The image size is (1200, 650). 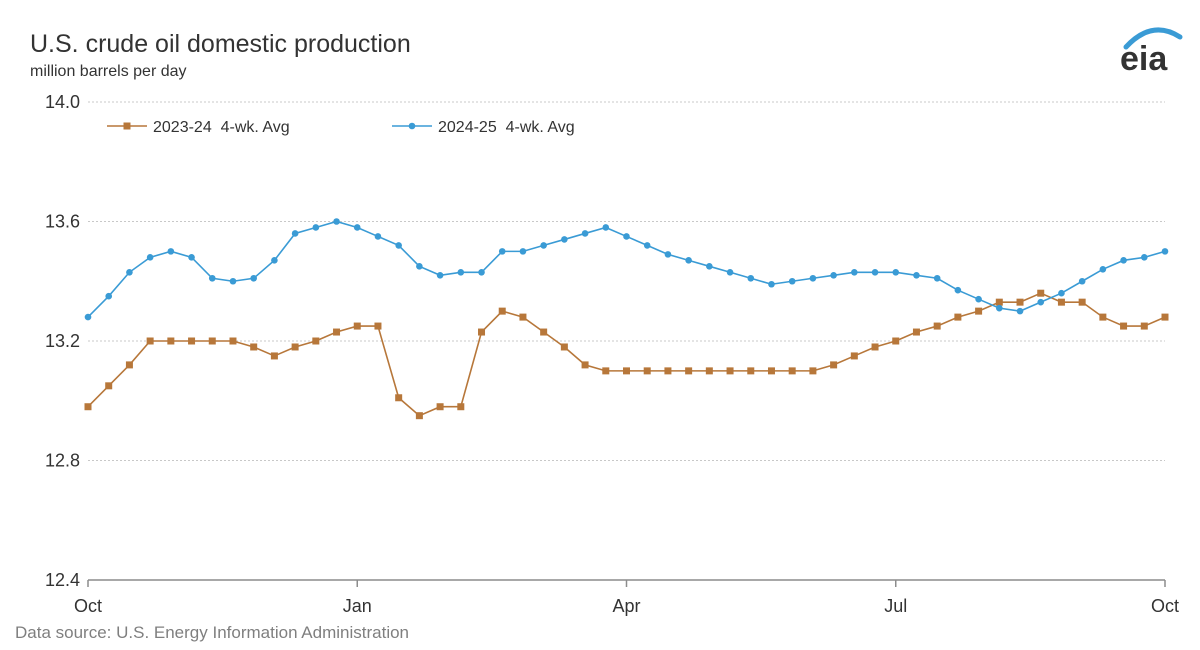 I want to click on legend-label: 2023-24 4-wk. Avg, so click(x=221, y=127).